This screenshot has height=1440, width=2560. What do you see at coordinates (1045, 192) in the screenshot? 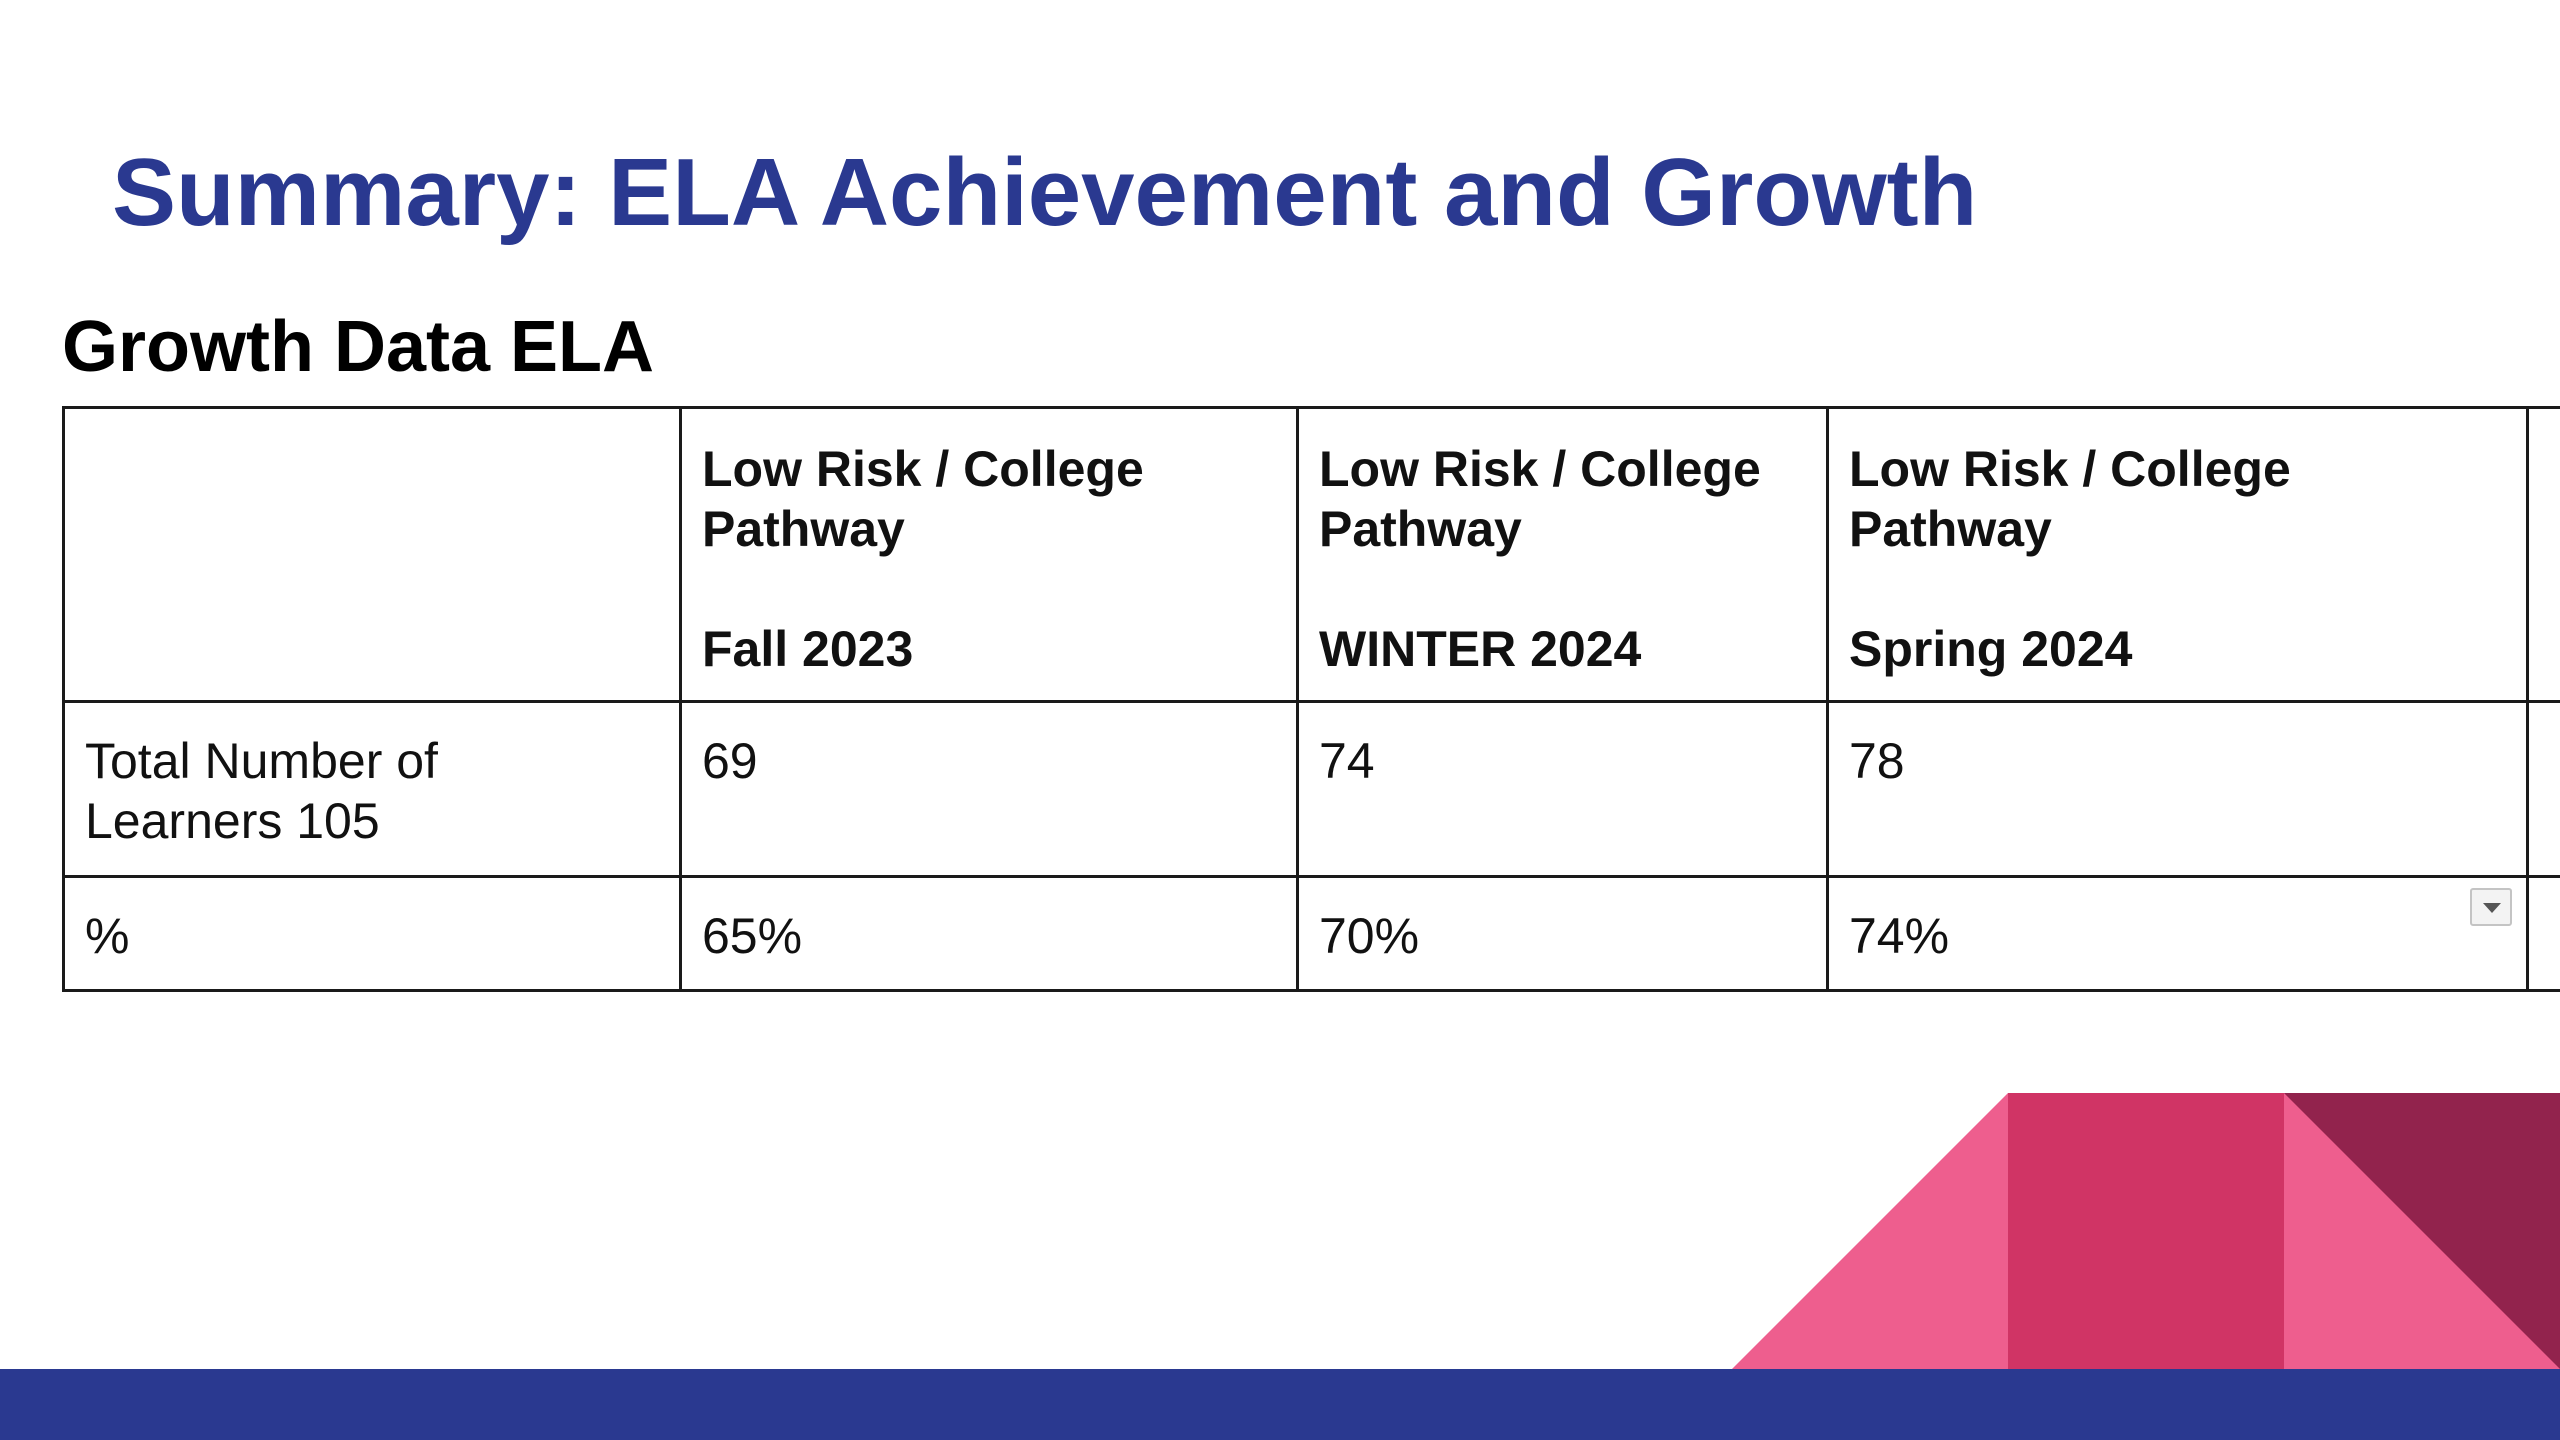
I see `slide-title: Summary: ELA Achievement and Growth` at bounding box center [1045, 192].